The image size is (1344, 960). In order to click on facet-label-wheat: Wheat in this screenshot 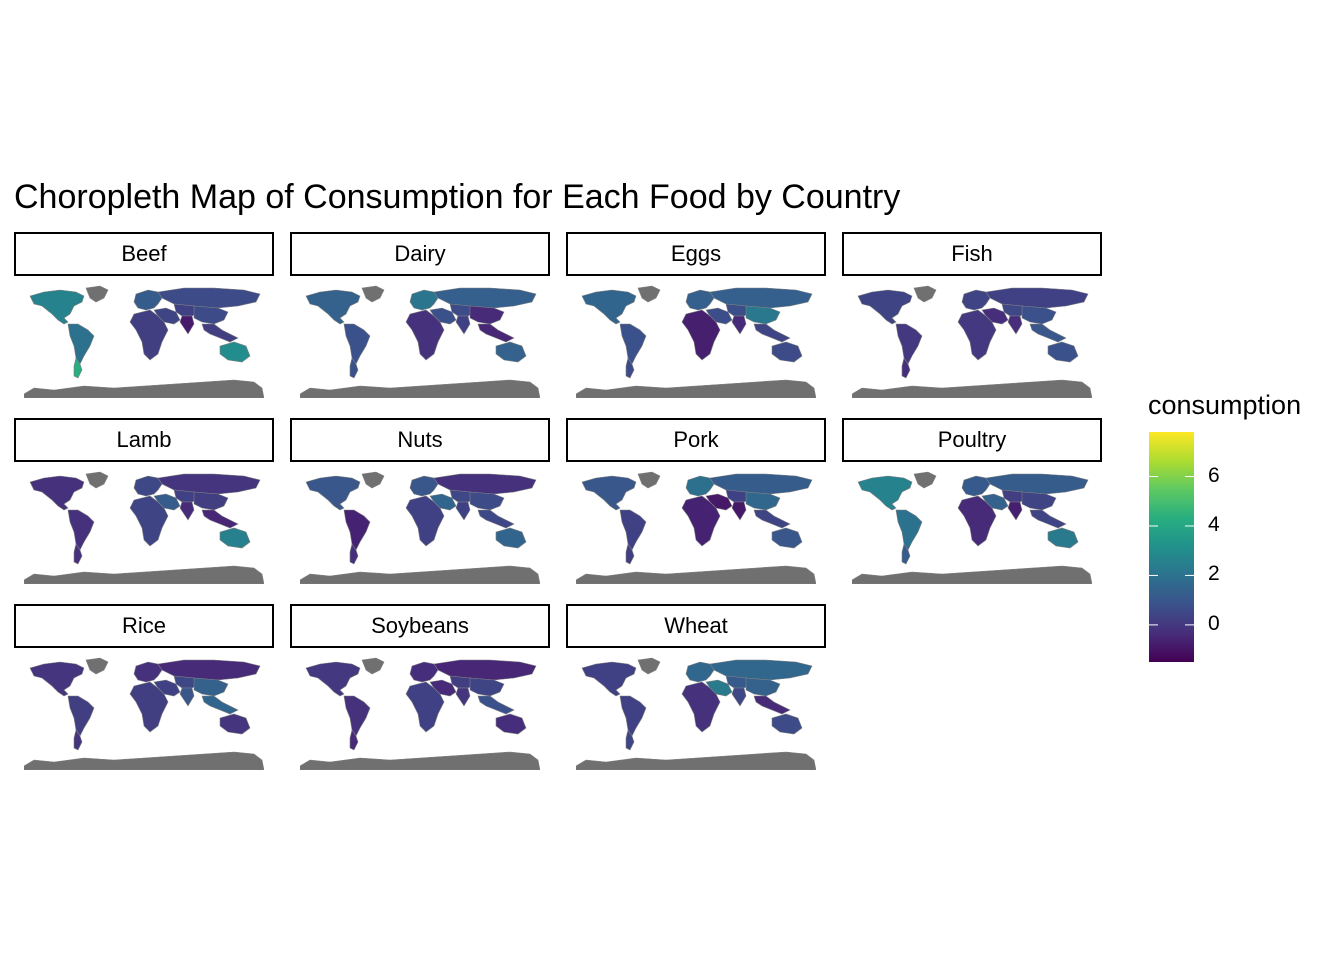, I will do `click(696, 626)`.